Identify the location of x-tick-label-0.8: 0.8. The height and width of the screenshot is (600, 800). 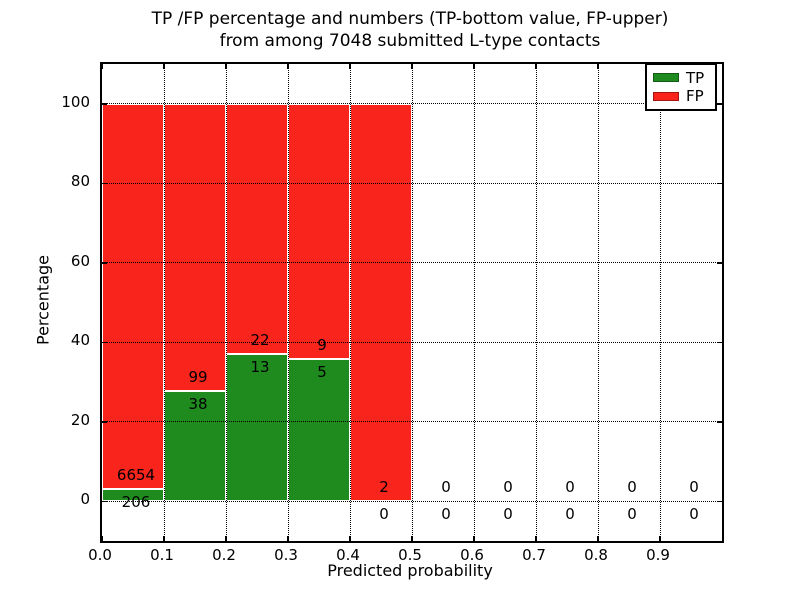
(596, 555).